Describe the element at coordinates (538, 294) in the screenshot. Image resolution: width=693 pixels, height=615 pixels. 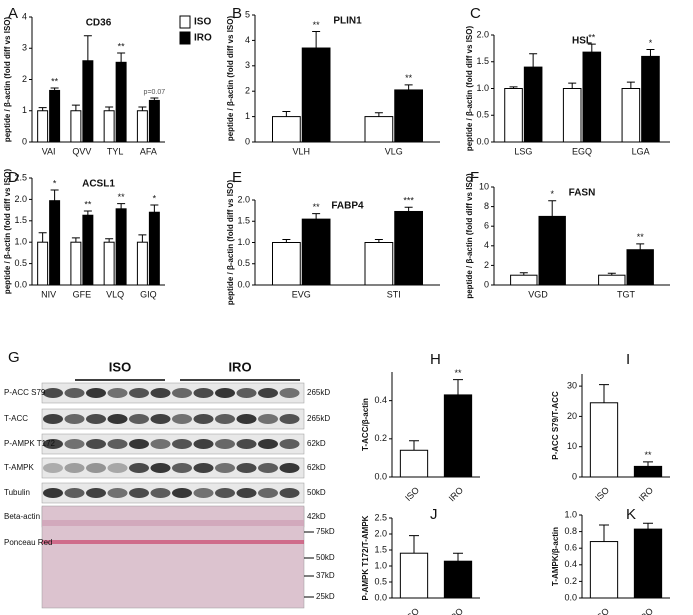
I see `x-tick-label: VGD` at that location.